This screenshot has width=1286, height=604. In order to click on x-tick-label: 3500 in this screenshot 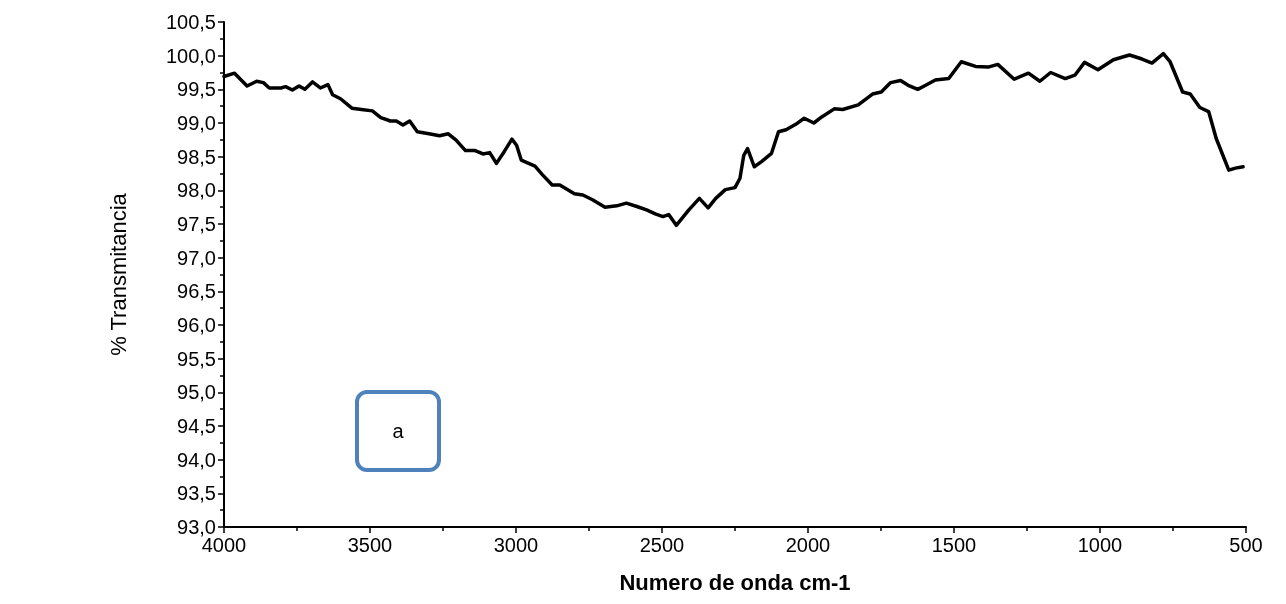, I will do `click(370, 545)`.